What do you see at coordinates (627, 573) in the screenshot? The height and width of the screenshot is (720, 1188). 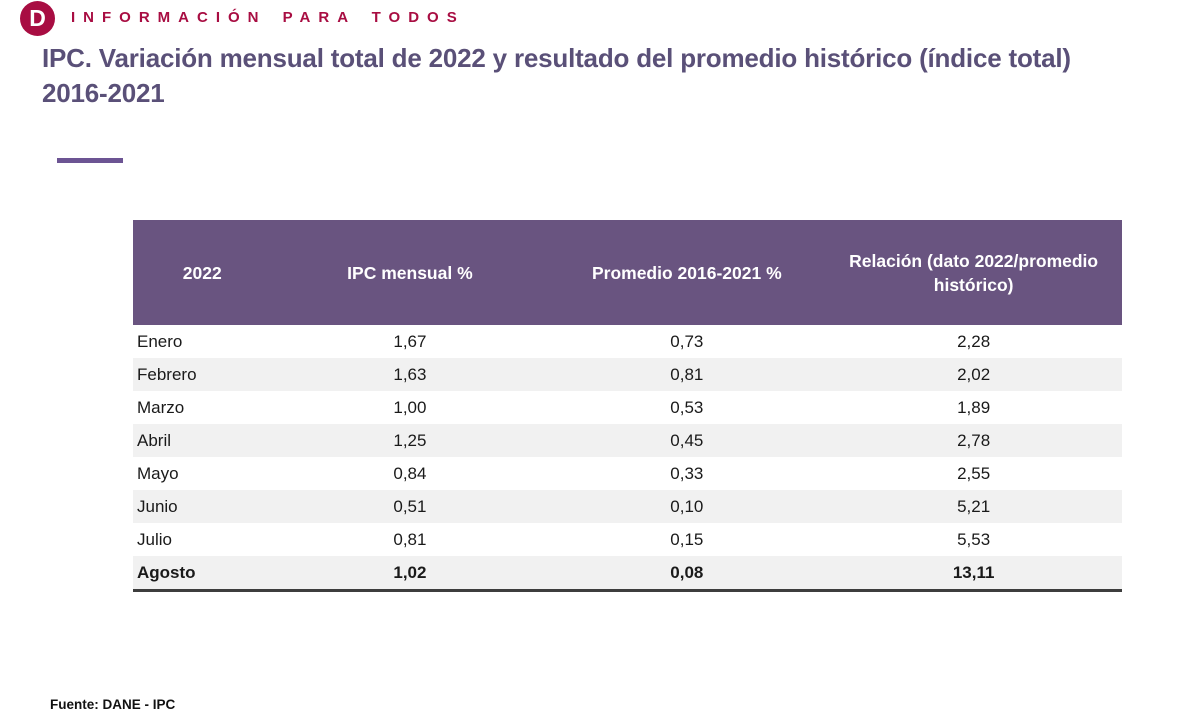 I see `table-row-total: Agosto 1,02 0,08 13,11` at bounding box center [627, 573].